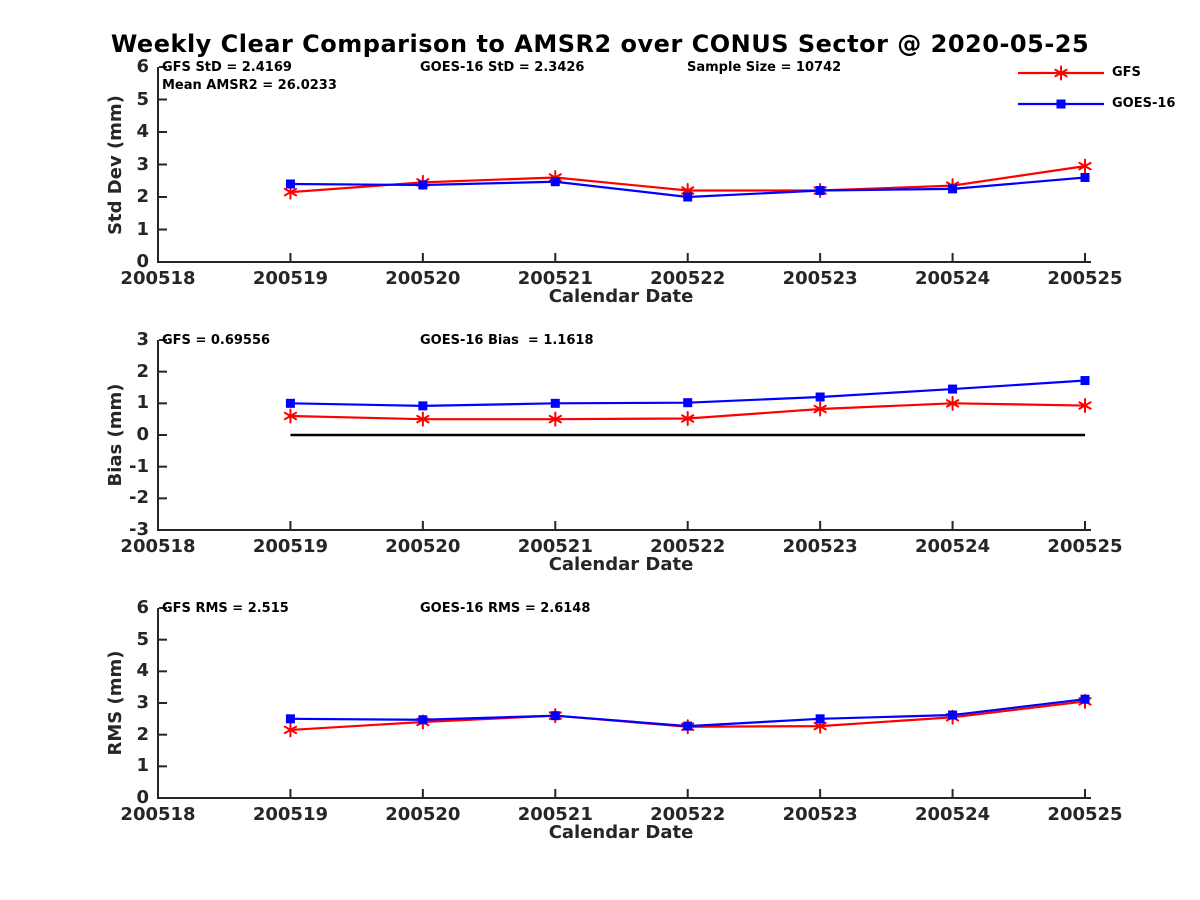  I want to click on annotation-goes-16-rms: GOES-16 RMS = 2.6148, so click(505, 608).